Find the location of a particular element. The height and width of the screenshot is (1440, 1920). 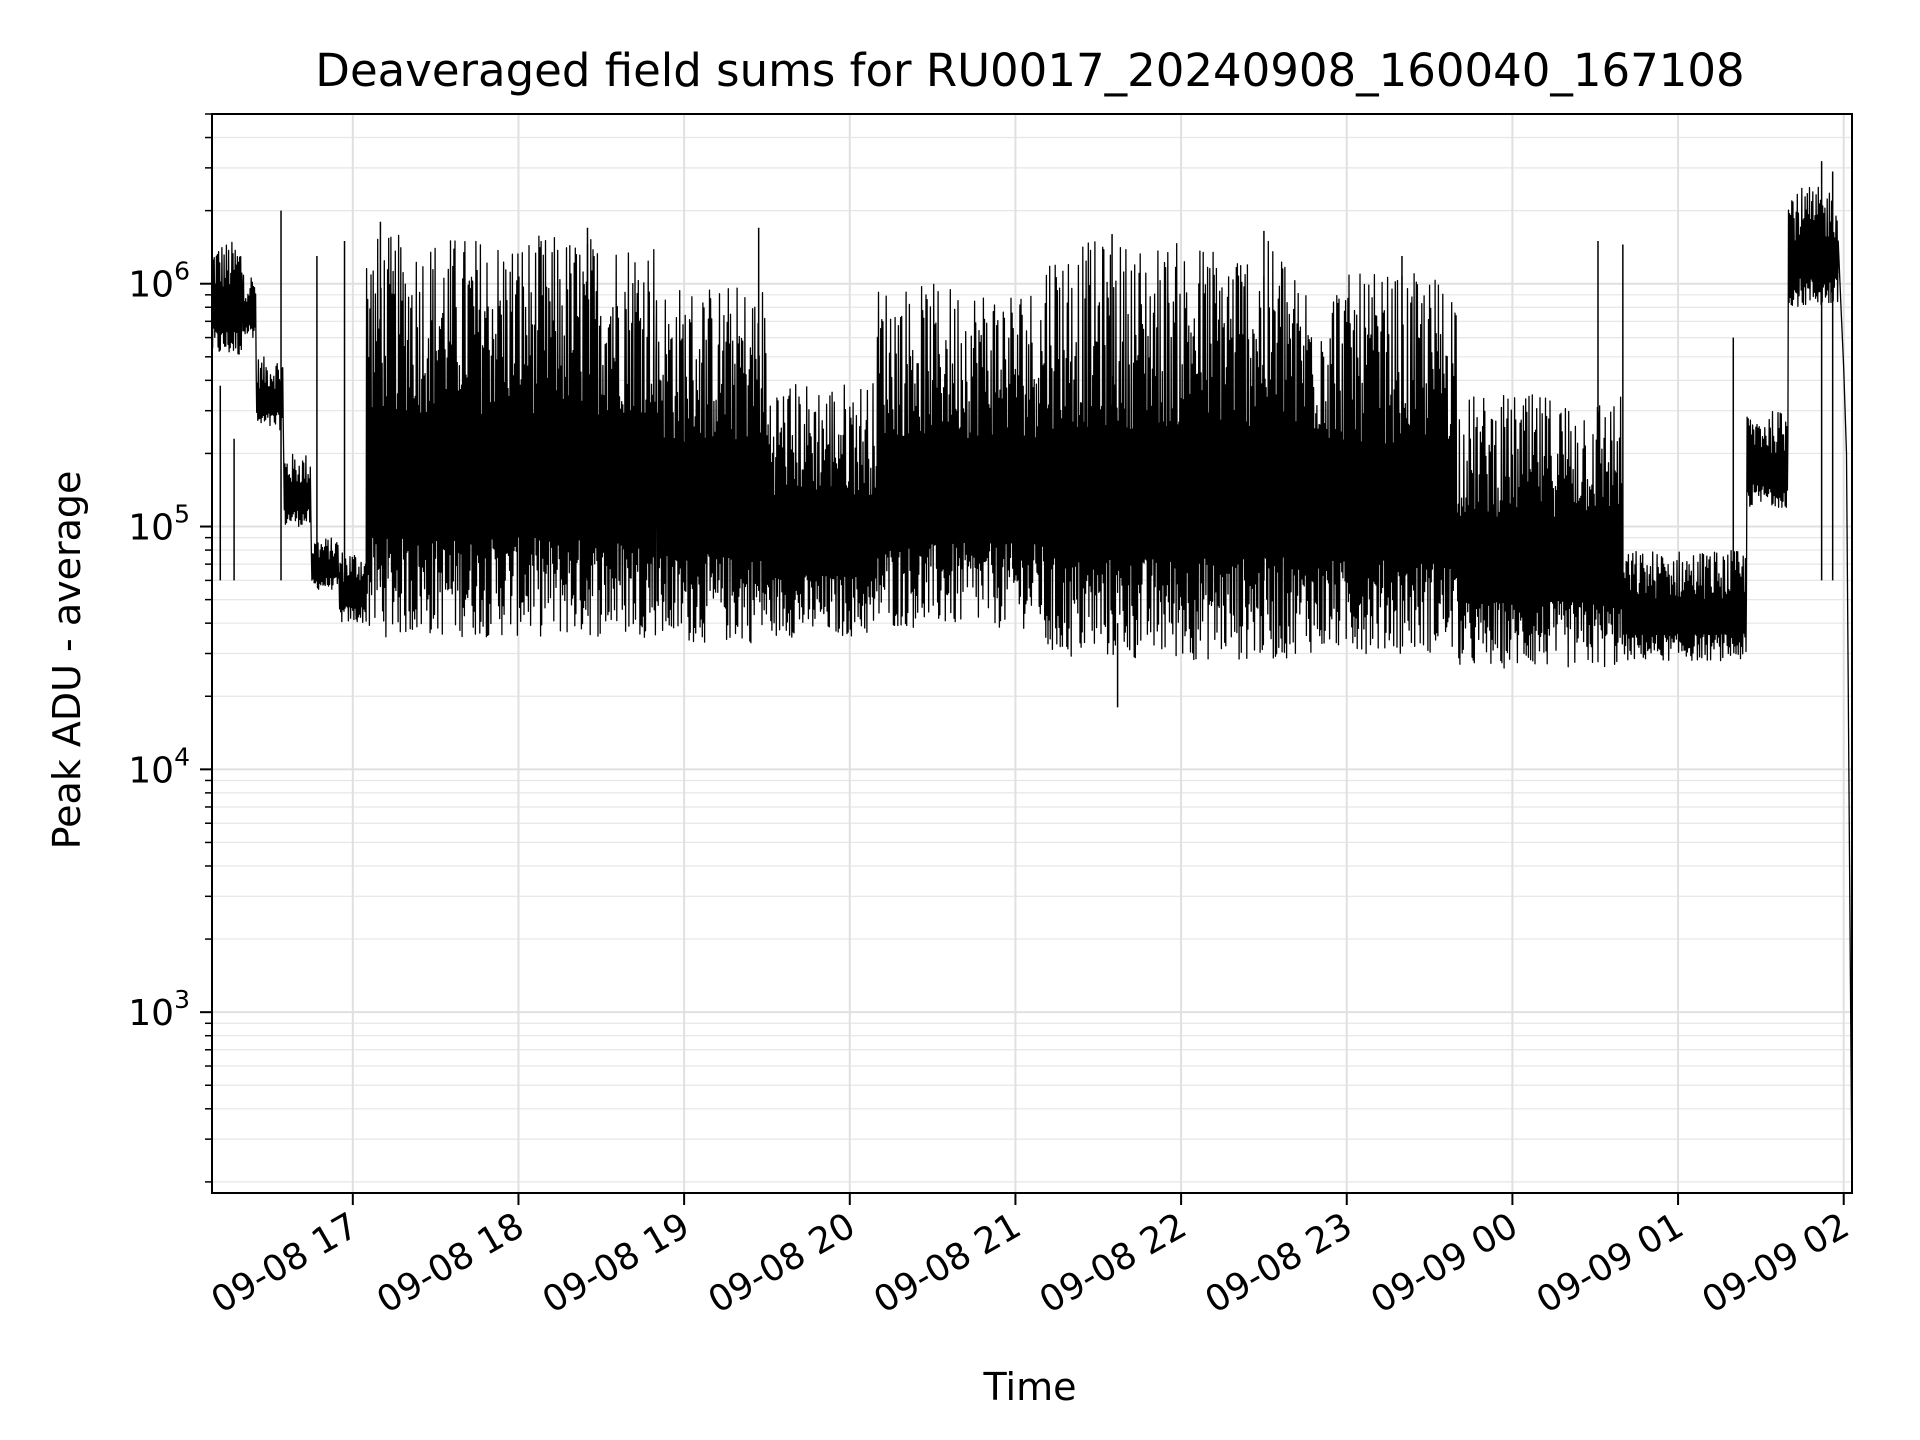

y-tick-label: 10⁵ is located at coordinates (159, 524).